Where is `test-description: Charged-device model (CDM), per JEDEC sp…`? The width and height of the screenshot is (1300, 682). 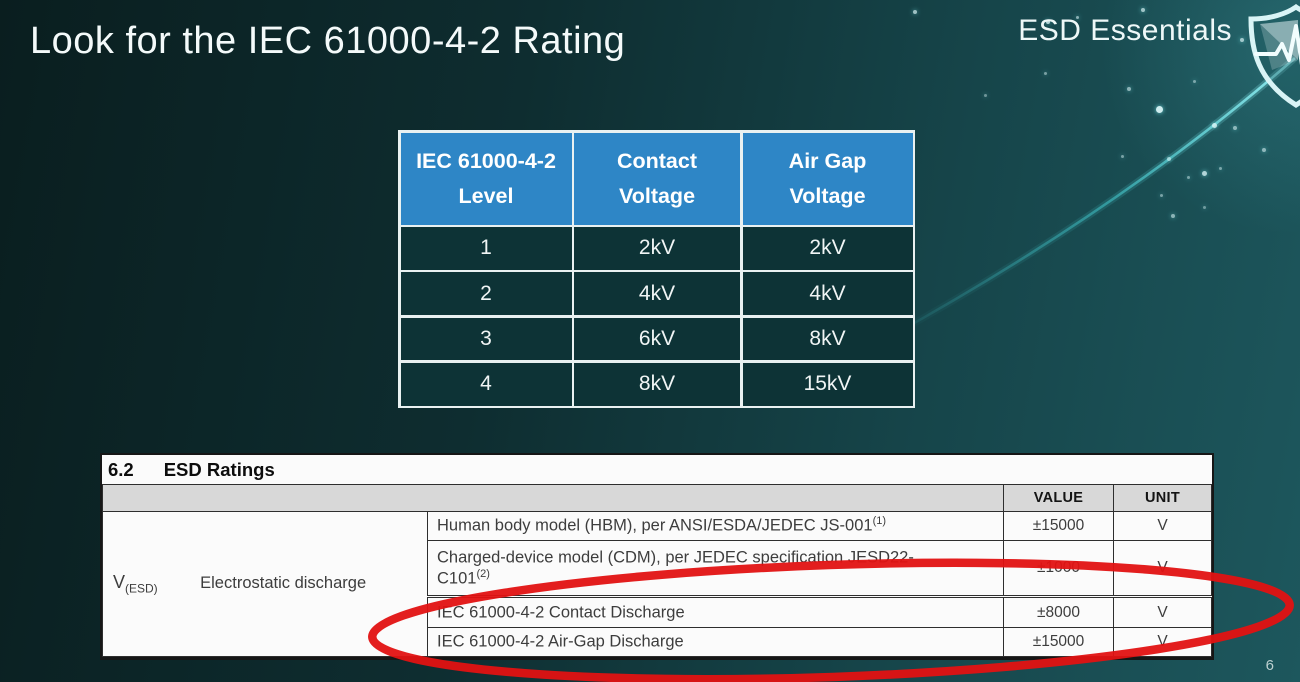 test-description: Charged-device model (CDM), per JEDEC sp… is located at coordinates (715, 568).